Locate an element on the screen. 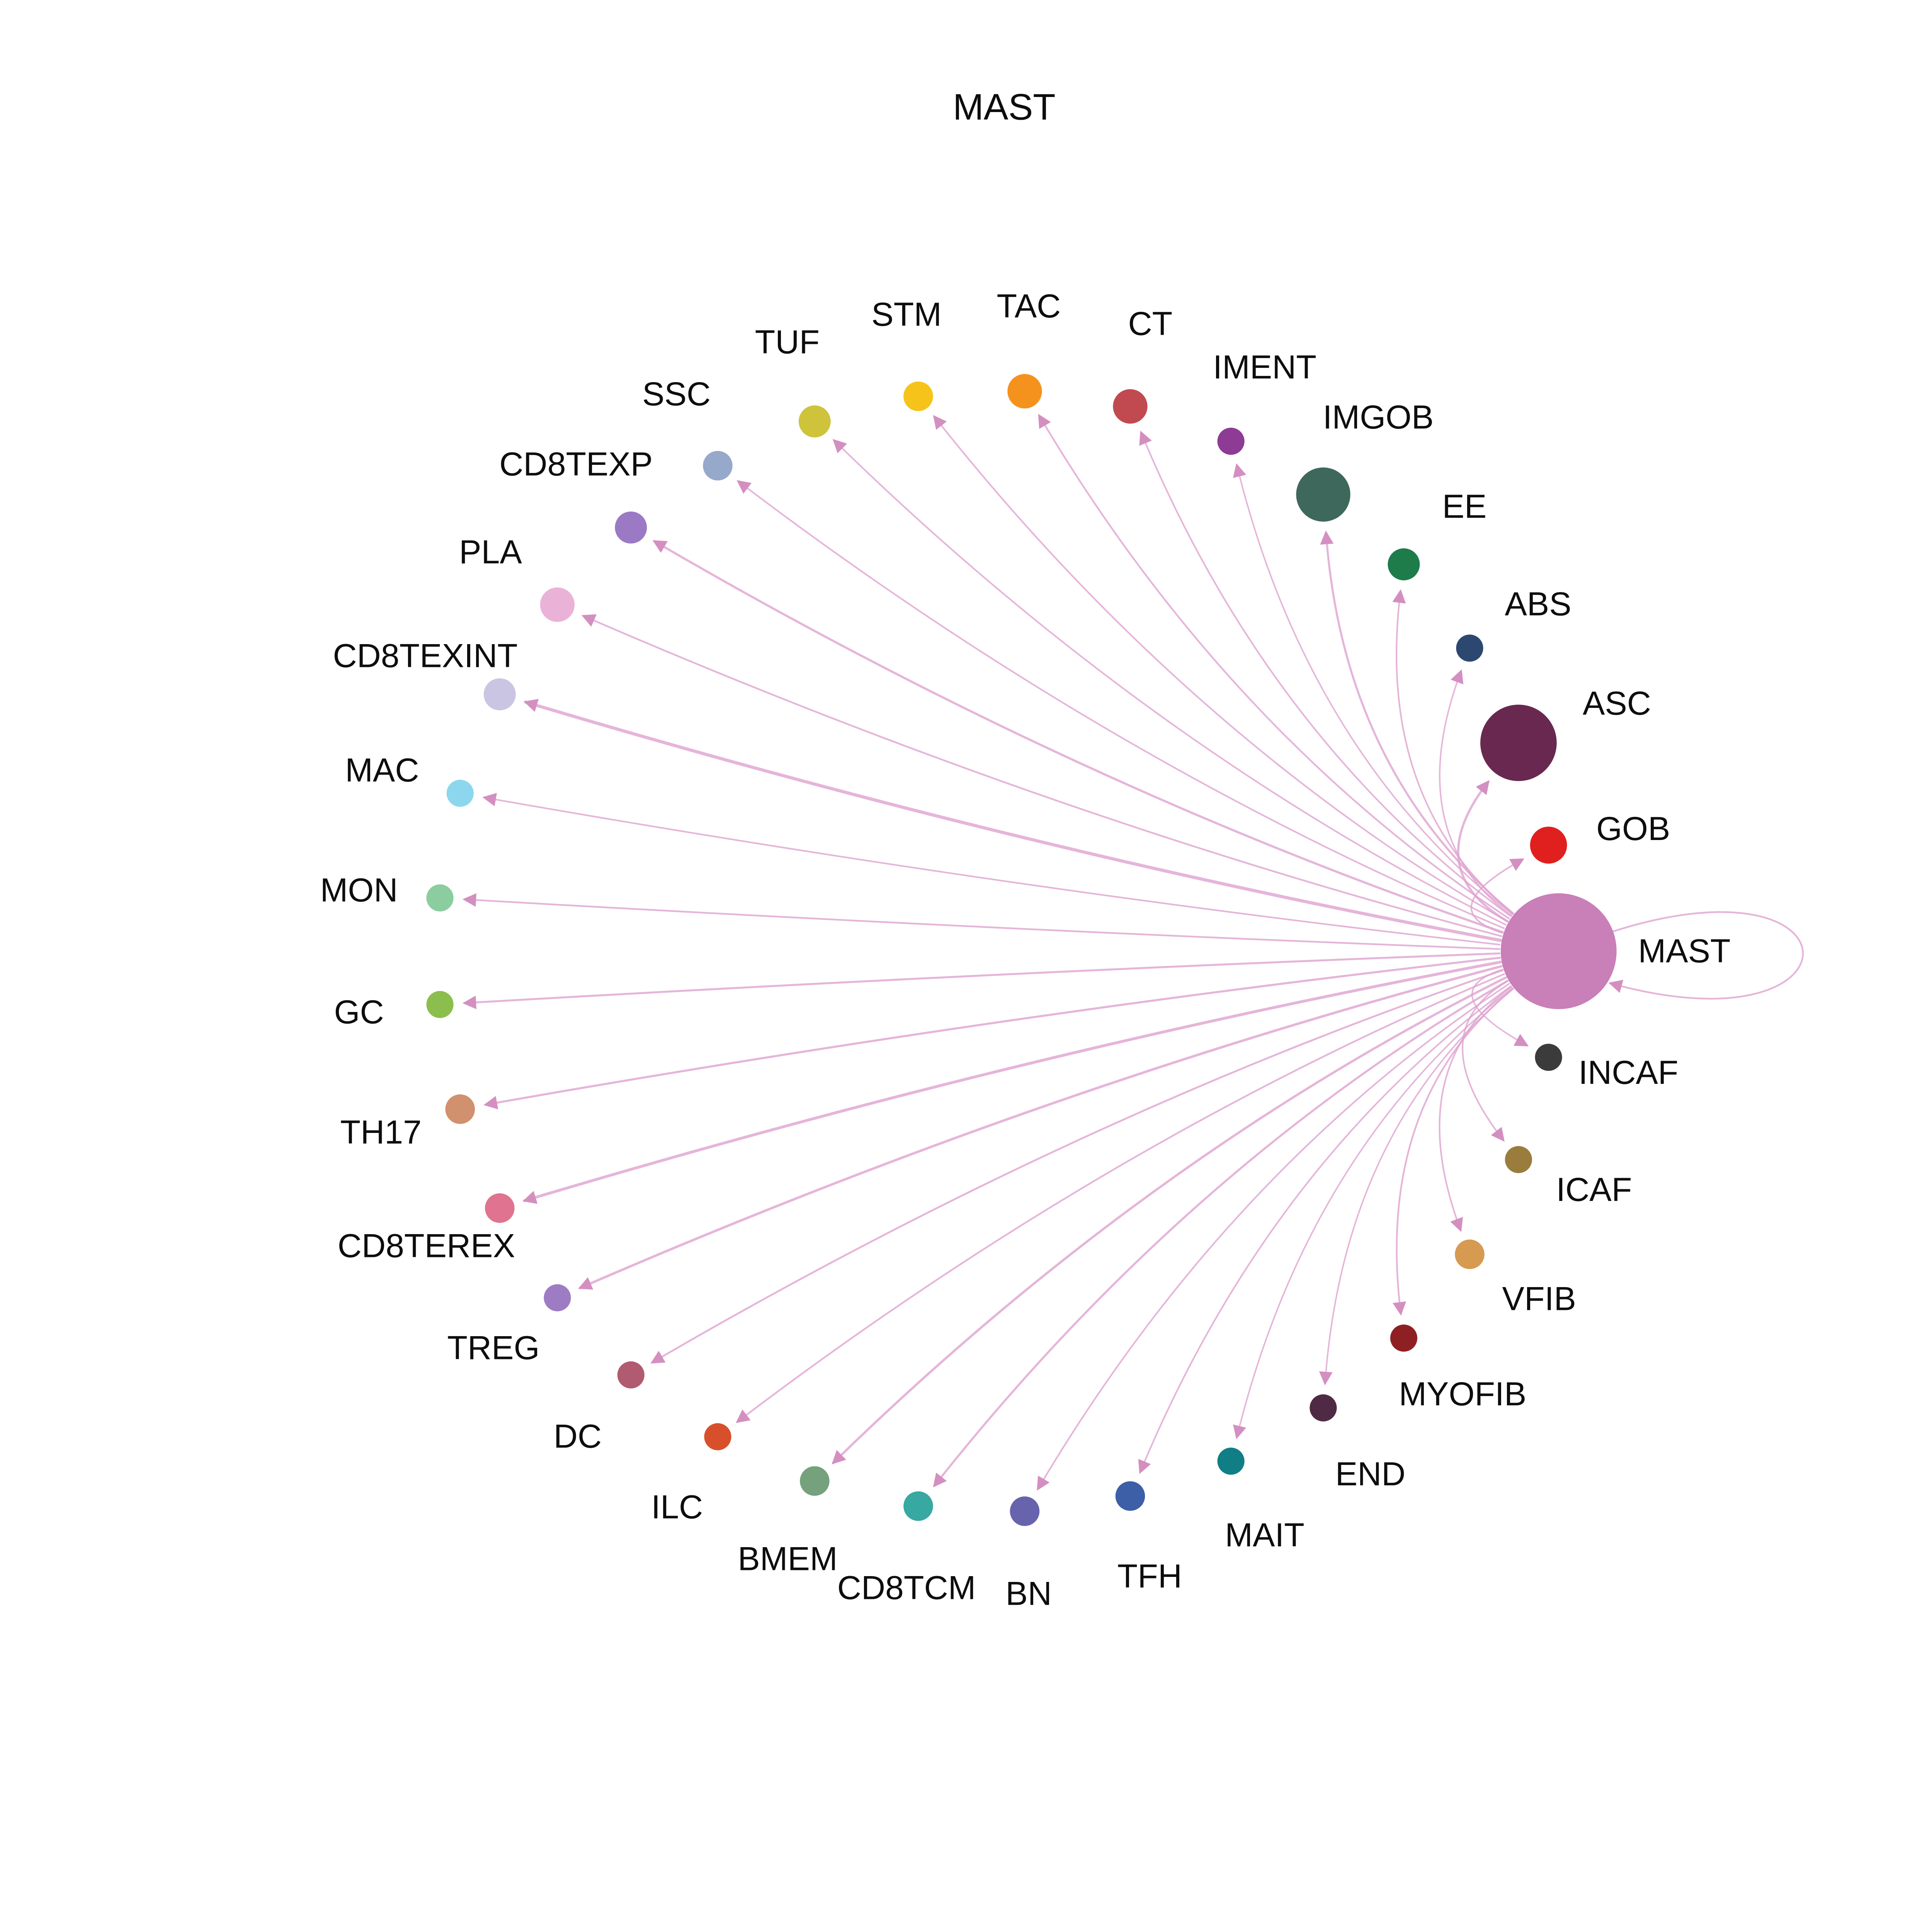 The width and height of the screenshot is (1932, 1932). edge-mast-iment is located at coordinates (1373, 689).